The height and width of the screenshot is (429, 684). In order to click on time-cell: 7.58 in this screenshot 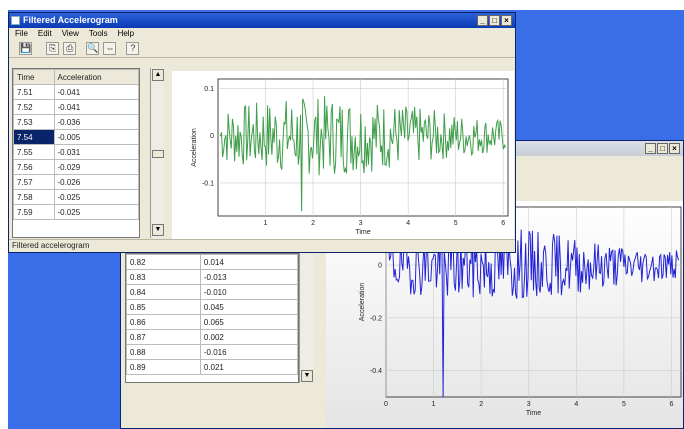, I will do `click(34, 197)`.